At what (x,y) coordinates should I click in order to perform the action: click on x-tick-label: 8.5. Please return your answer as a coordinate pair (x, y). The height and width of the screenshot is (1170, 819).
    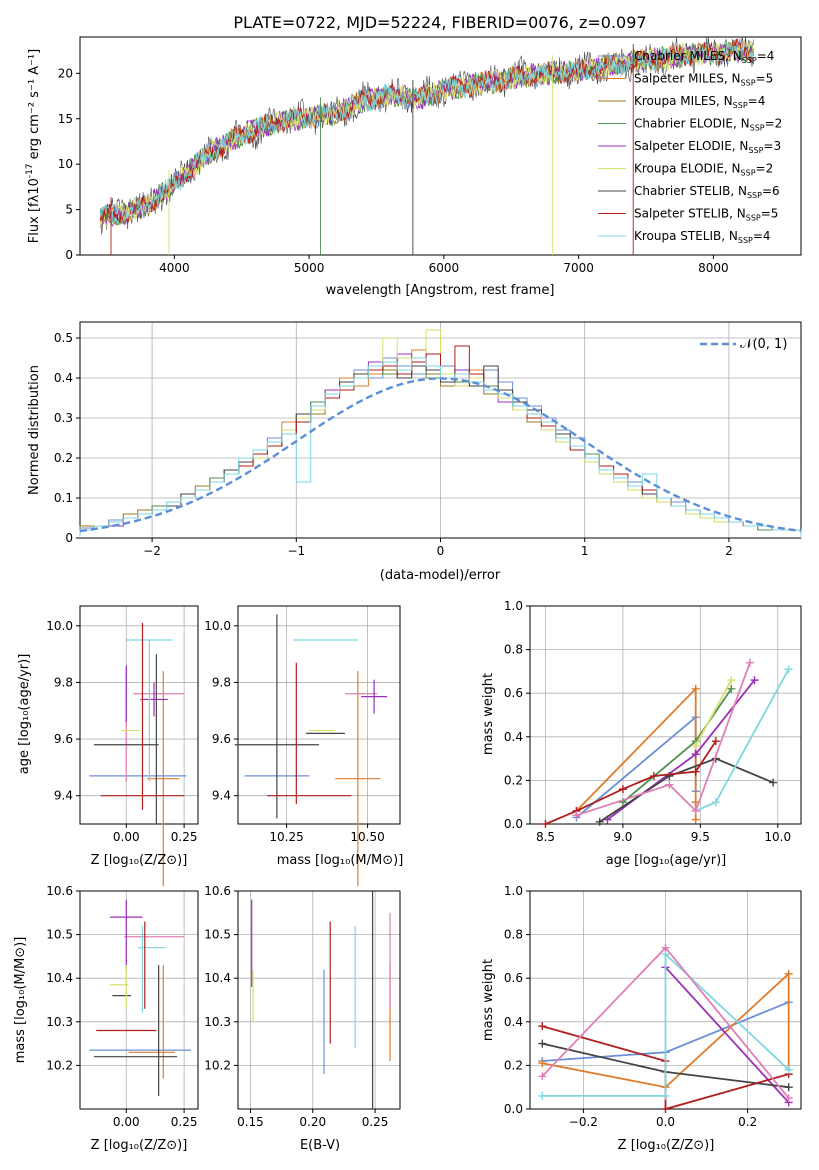
    Looking at the image, I should click on (545, 837).